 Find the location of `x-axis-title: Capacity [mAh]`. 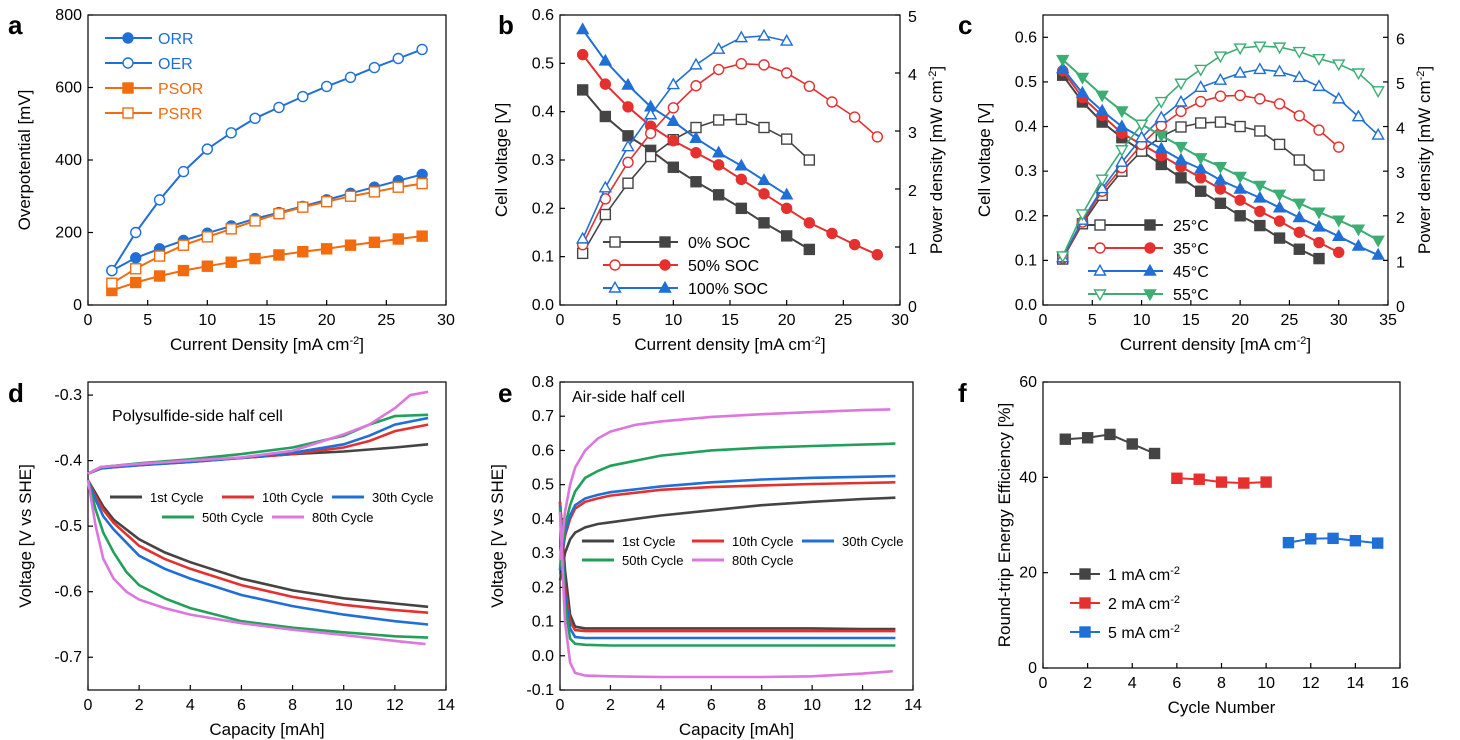

x-axis-title: Capacity [mAh] is located at coordinates (266, 729).